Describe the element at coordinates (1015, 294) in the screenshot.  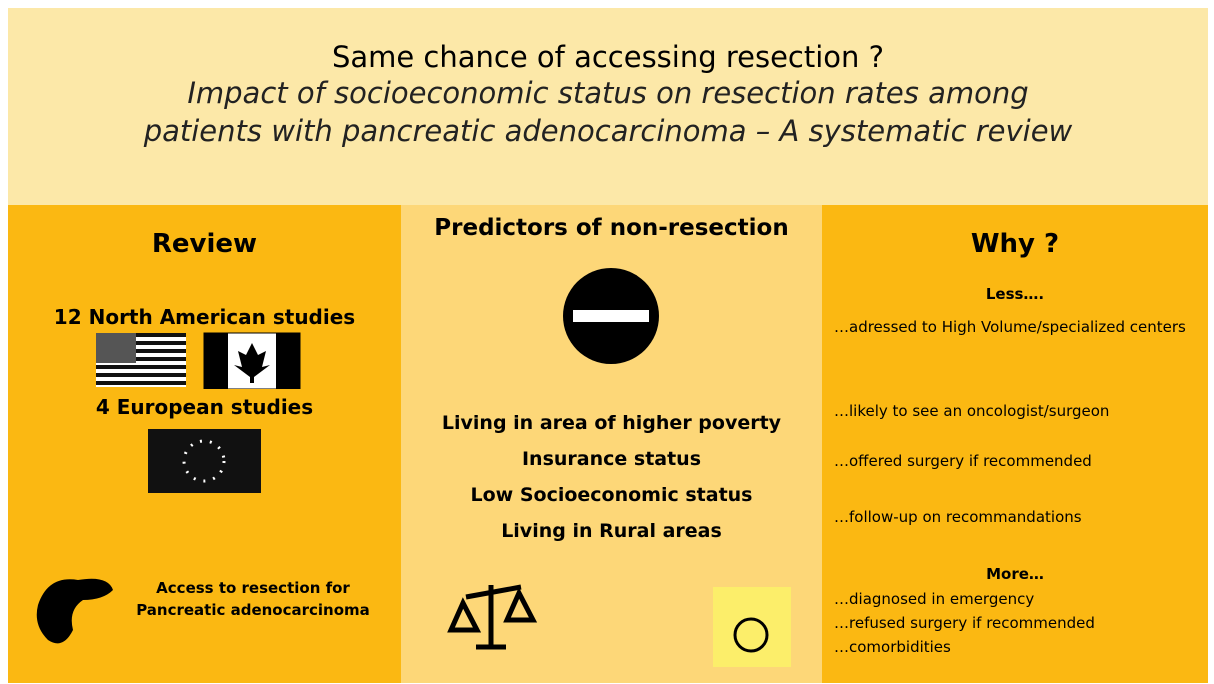
I see `less-heading: Less….` at that location.